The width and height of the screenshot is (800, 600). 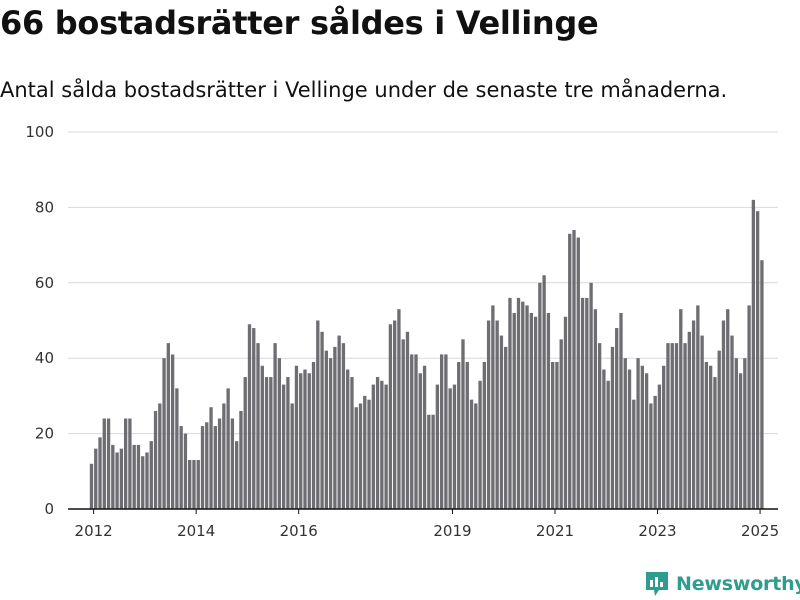 I want to click on x-tick-label: 2023, so click(x=657, y=531).